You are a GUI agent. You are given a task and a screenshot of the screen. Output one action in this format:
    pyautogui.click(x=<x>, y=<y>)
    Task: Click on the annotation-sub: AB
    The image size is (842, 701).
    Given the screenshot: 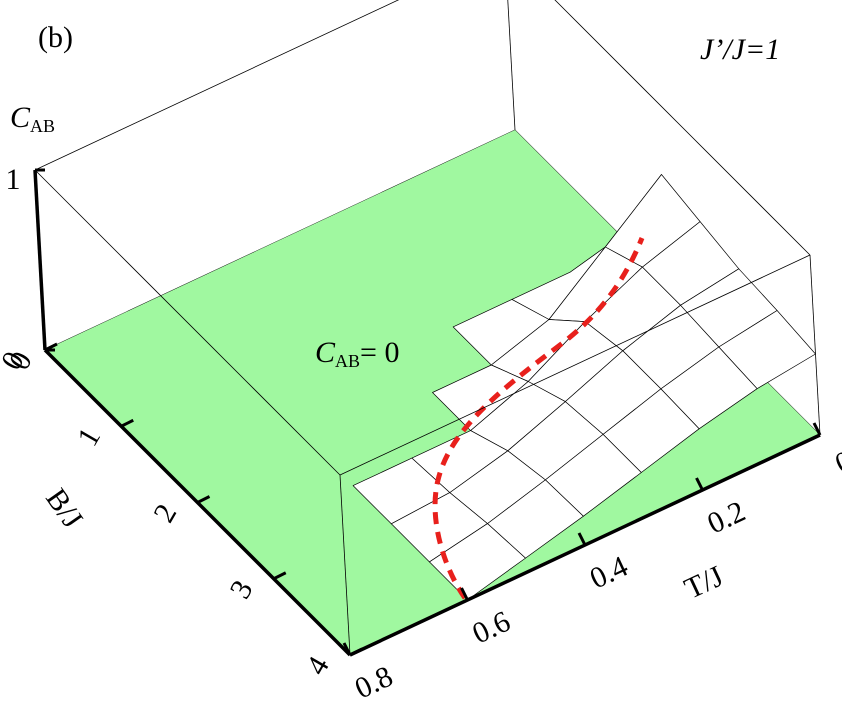 What is the action you would take?
    pyautogui.click(x=347, y=361)
    